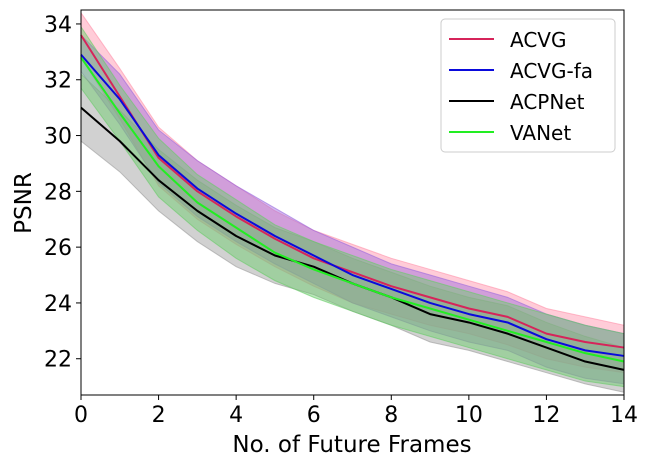 Image resolution: width=649 pixels, height=468 pixels. Describe the element at coordinates (58, 304) in the screenshot. I see `y-tick-label: 24` at that location.